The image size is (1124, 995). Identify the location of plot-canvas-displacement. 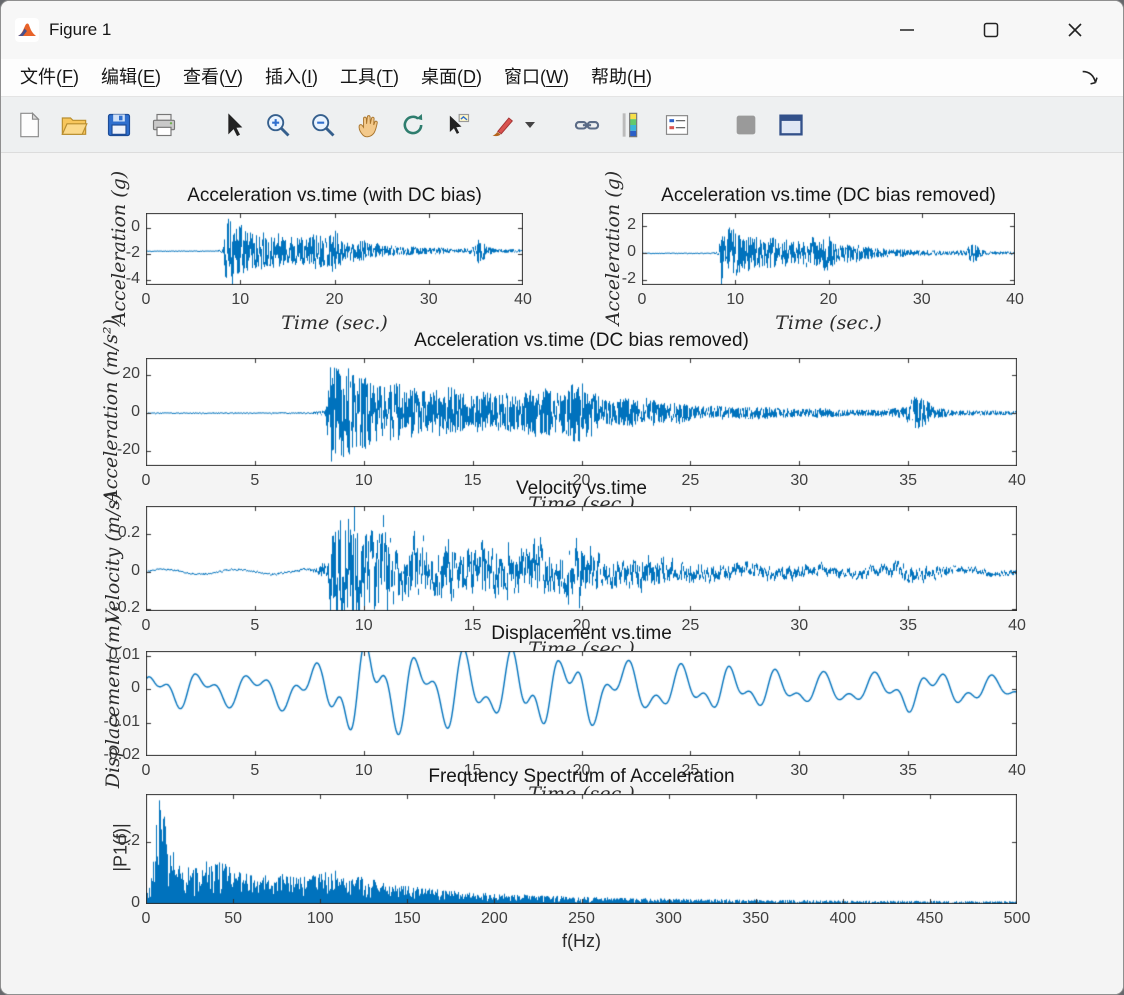
(581, 703).